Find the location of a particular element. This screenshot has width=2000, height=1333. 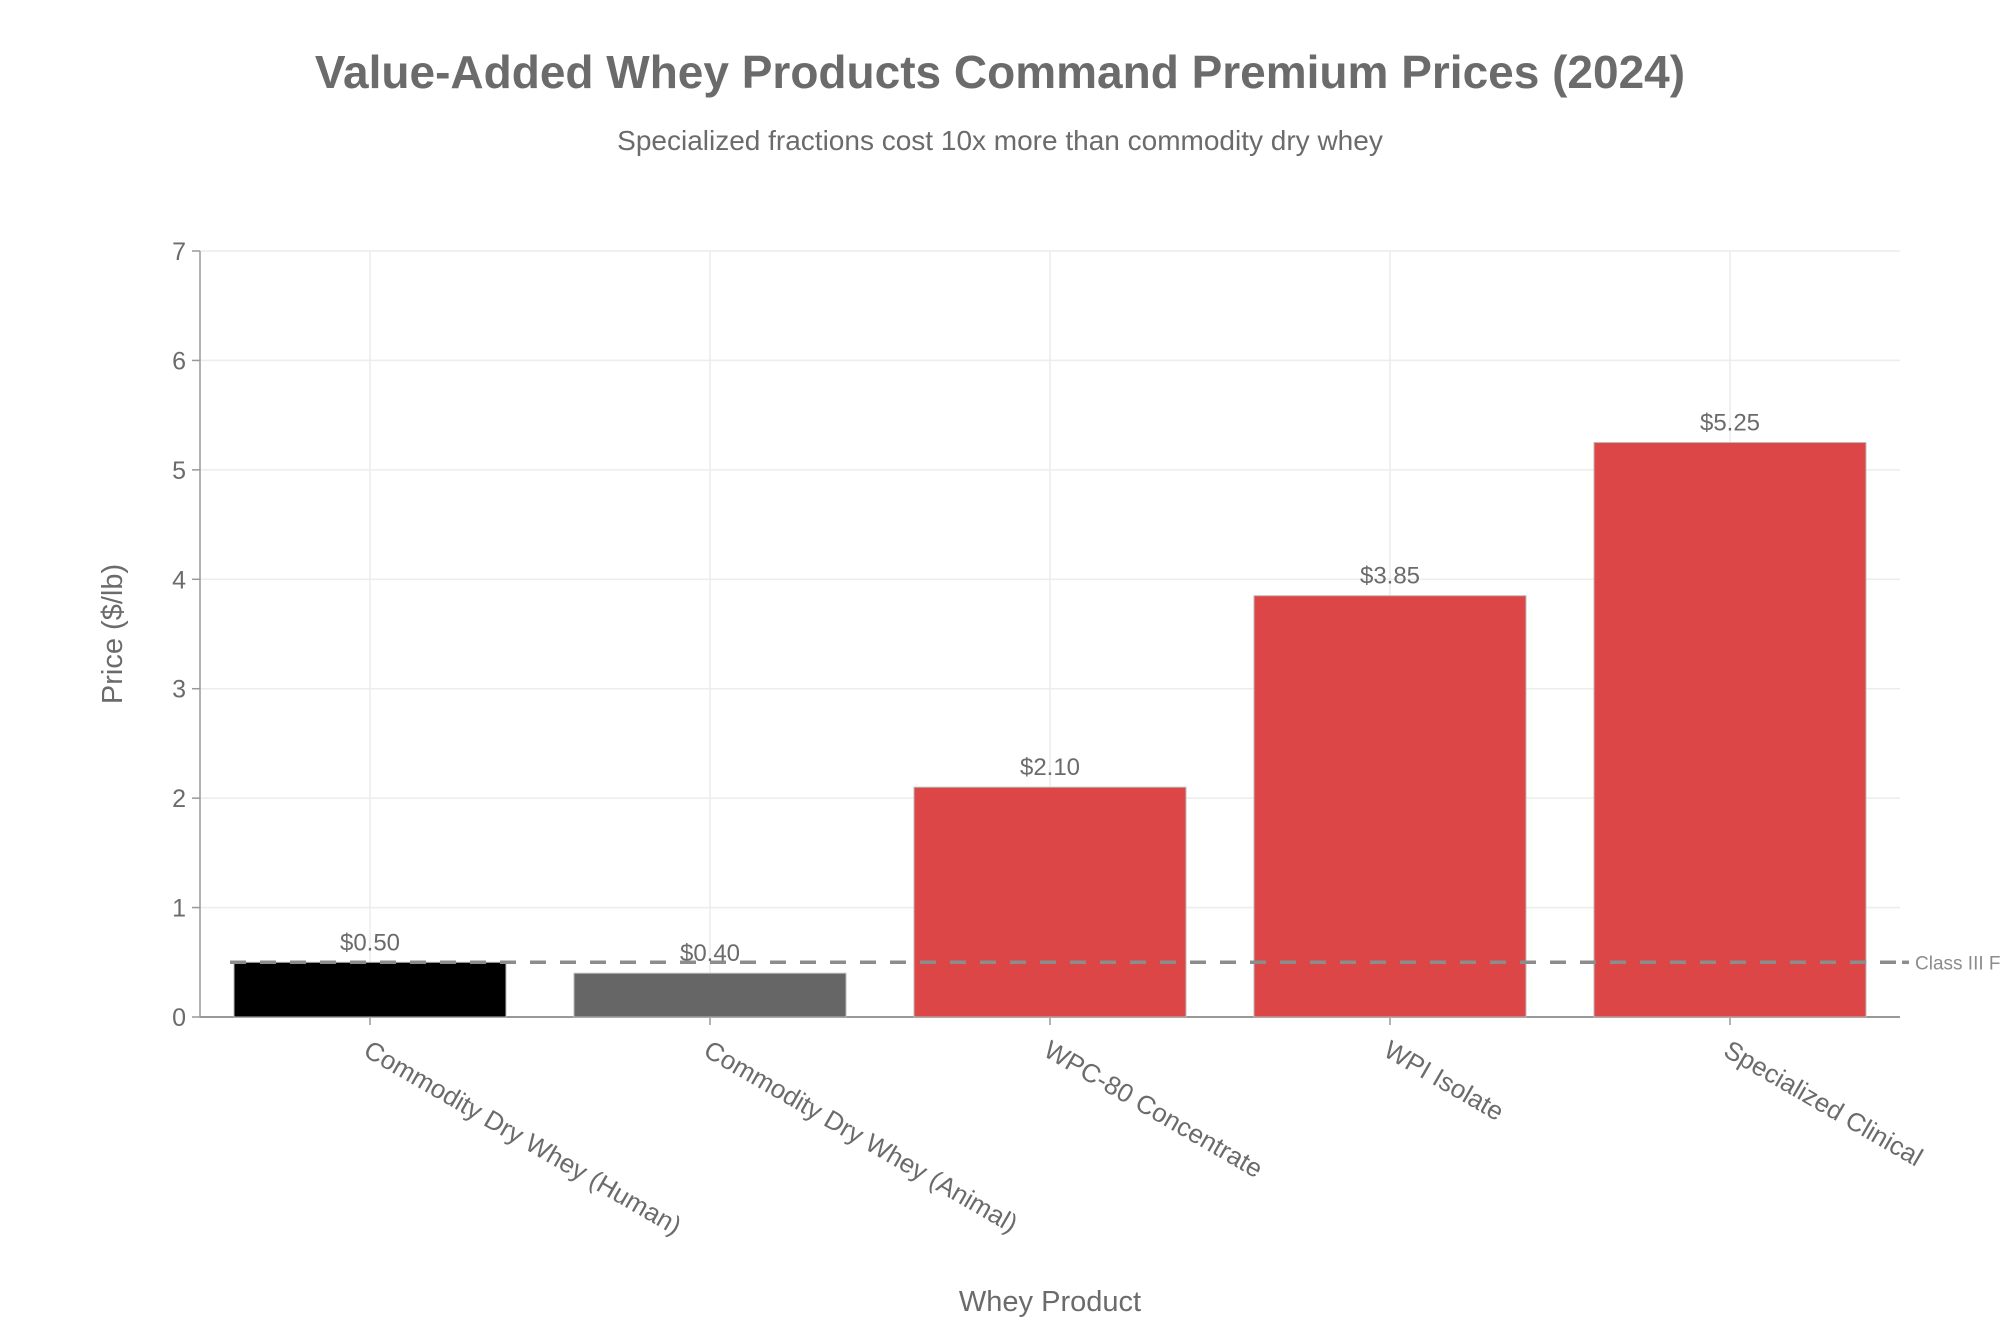

reference-line-label: Class III Fo is located at coordinates (1957, 963).